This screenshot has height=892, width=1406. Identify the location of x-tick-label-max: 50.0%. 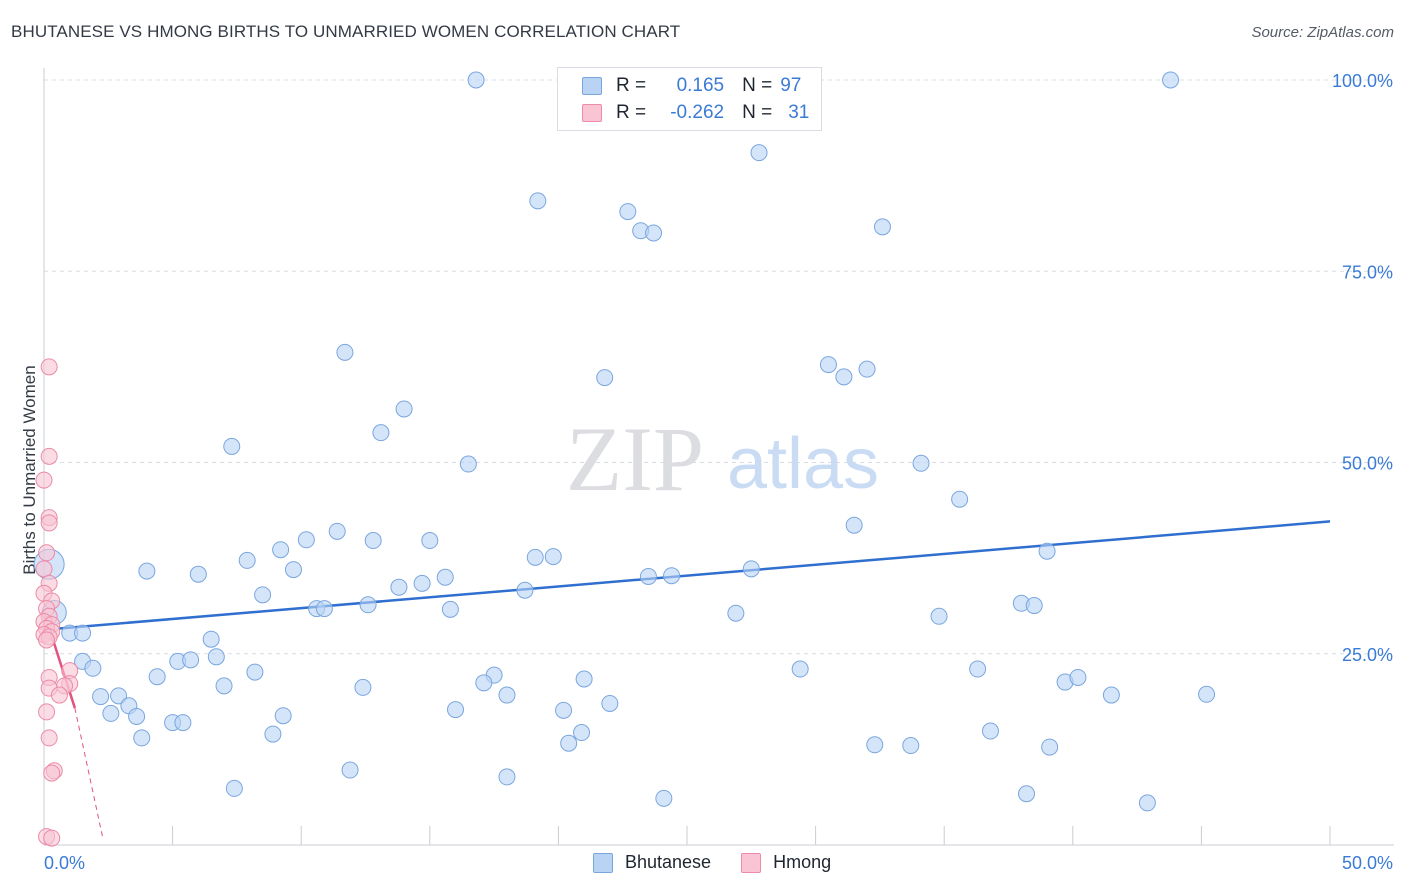
(1367, 863).